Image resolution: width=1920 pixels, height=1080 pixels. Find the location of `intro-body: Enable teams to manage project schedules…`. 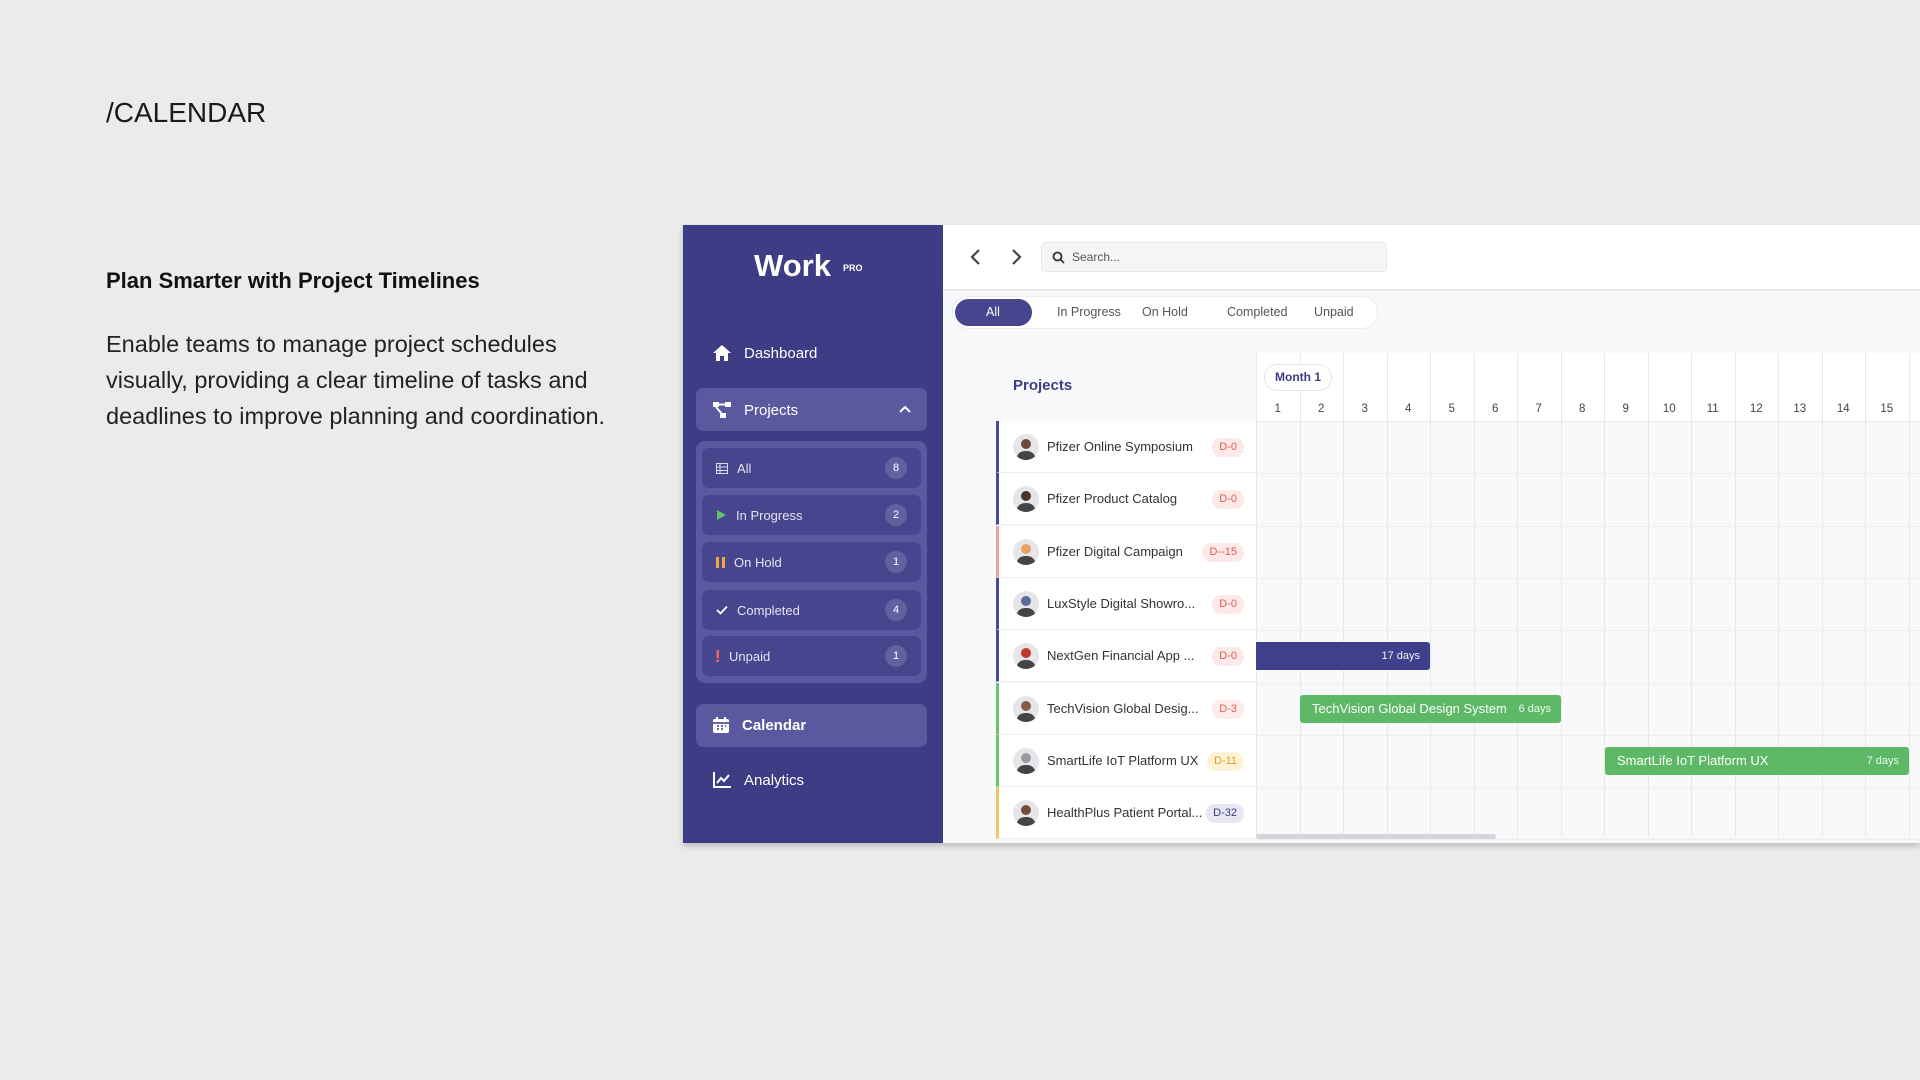

intro-body: Enable teams to manage project schedules… is located at coordinates (356, 380).